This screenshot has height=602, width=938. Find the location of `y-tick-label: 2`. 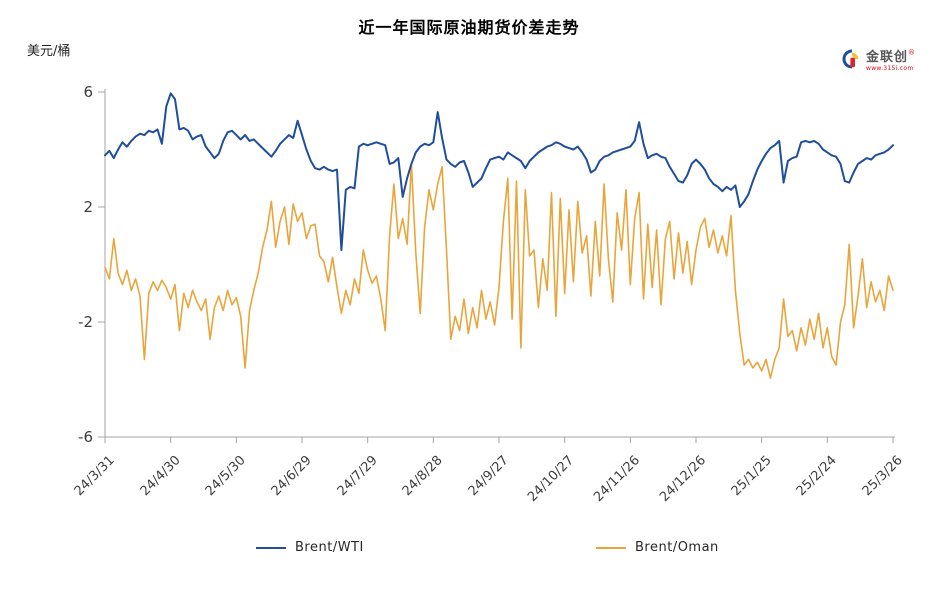

y-tick-label: 2 is located at coordinates (88, 207).